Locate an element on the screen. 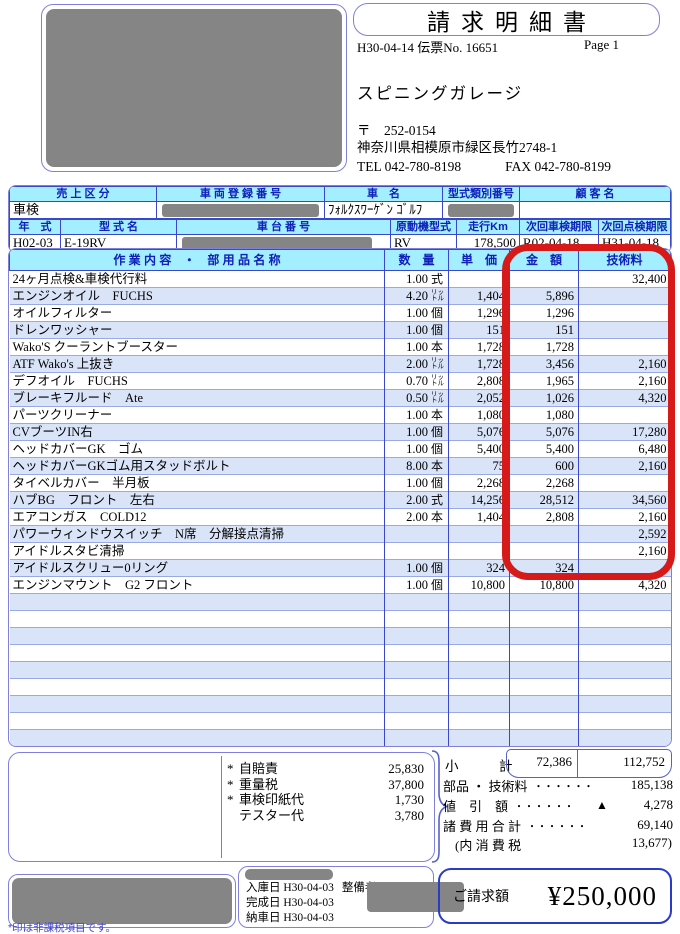  cell-quantity: 1.00 本 is located at coordinates (416, 415).